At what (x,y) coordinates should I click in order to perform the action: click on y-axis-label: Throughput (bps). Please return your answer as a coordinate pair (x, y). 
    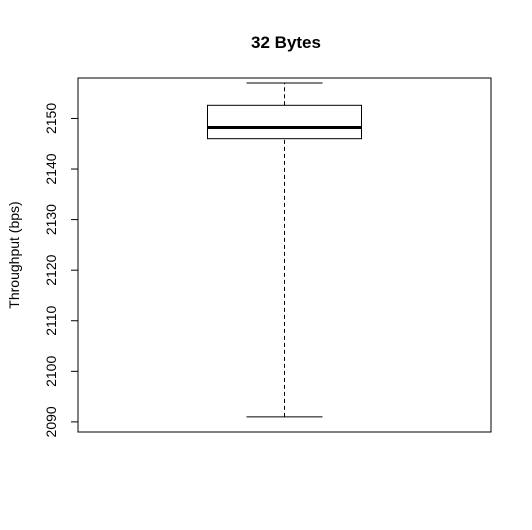
    Looking at the image, I should click on (14, 254).